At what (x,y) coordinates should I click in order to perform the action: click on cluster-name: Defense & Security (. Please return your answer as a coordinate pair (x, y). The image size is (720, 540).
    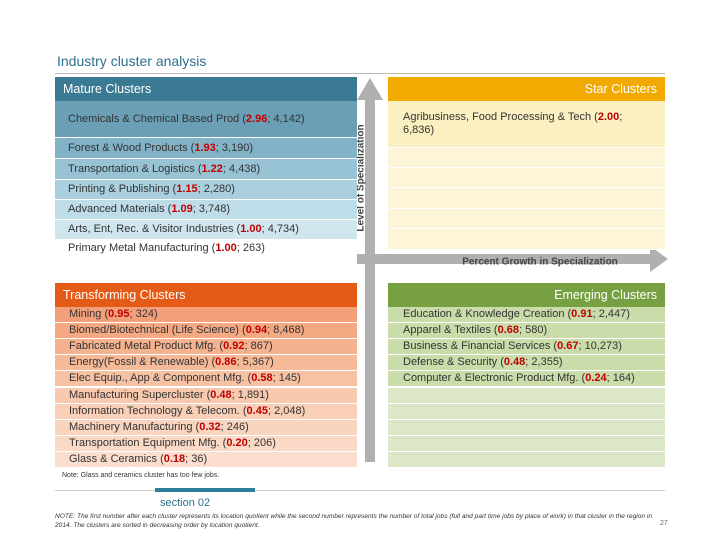
    Looking at the image, I should click on (453, 362).